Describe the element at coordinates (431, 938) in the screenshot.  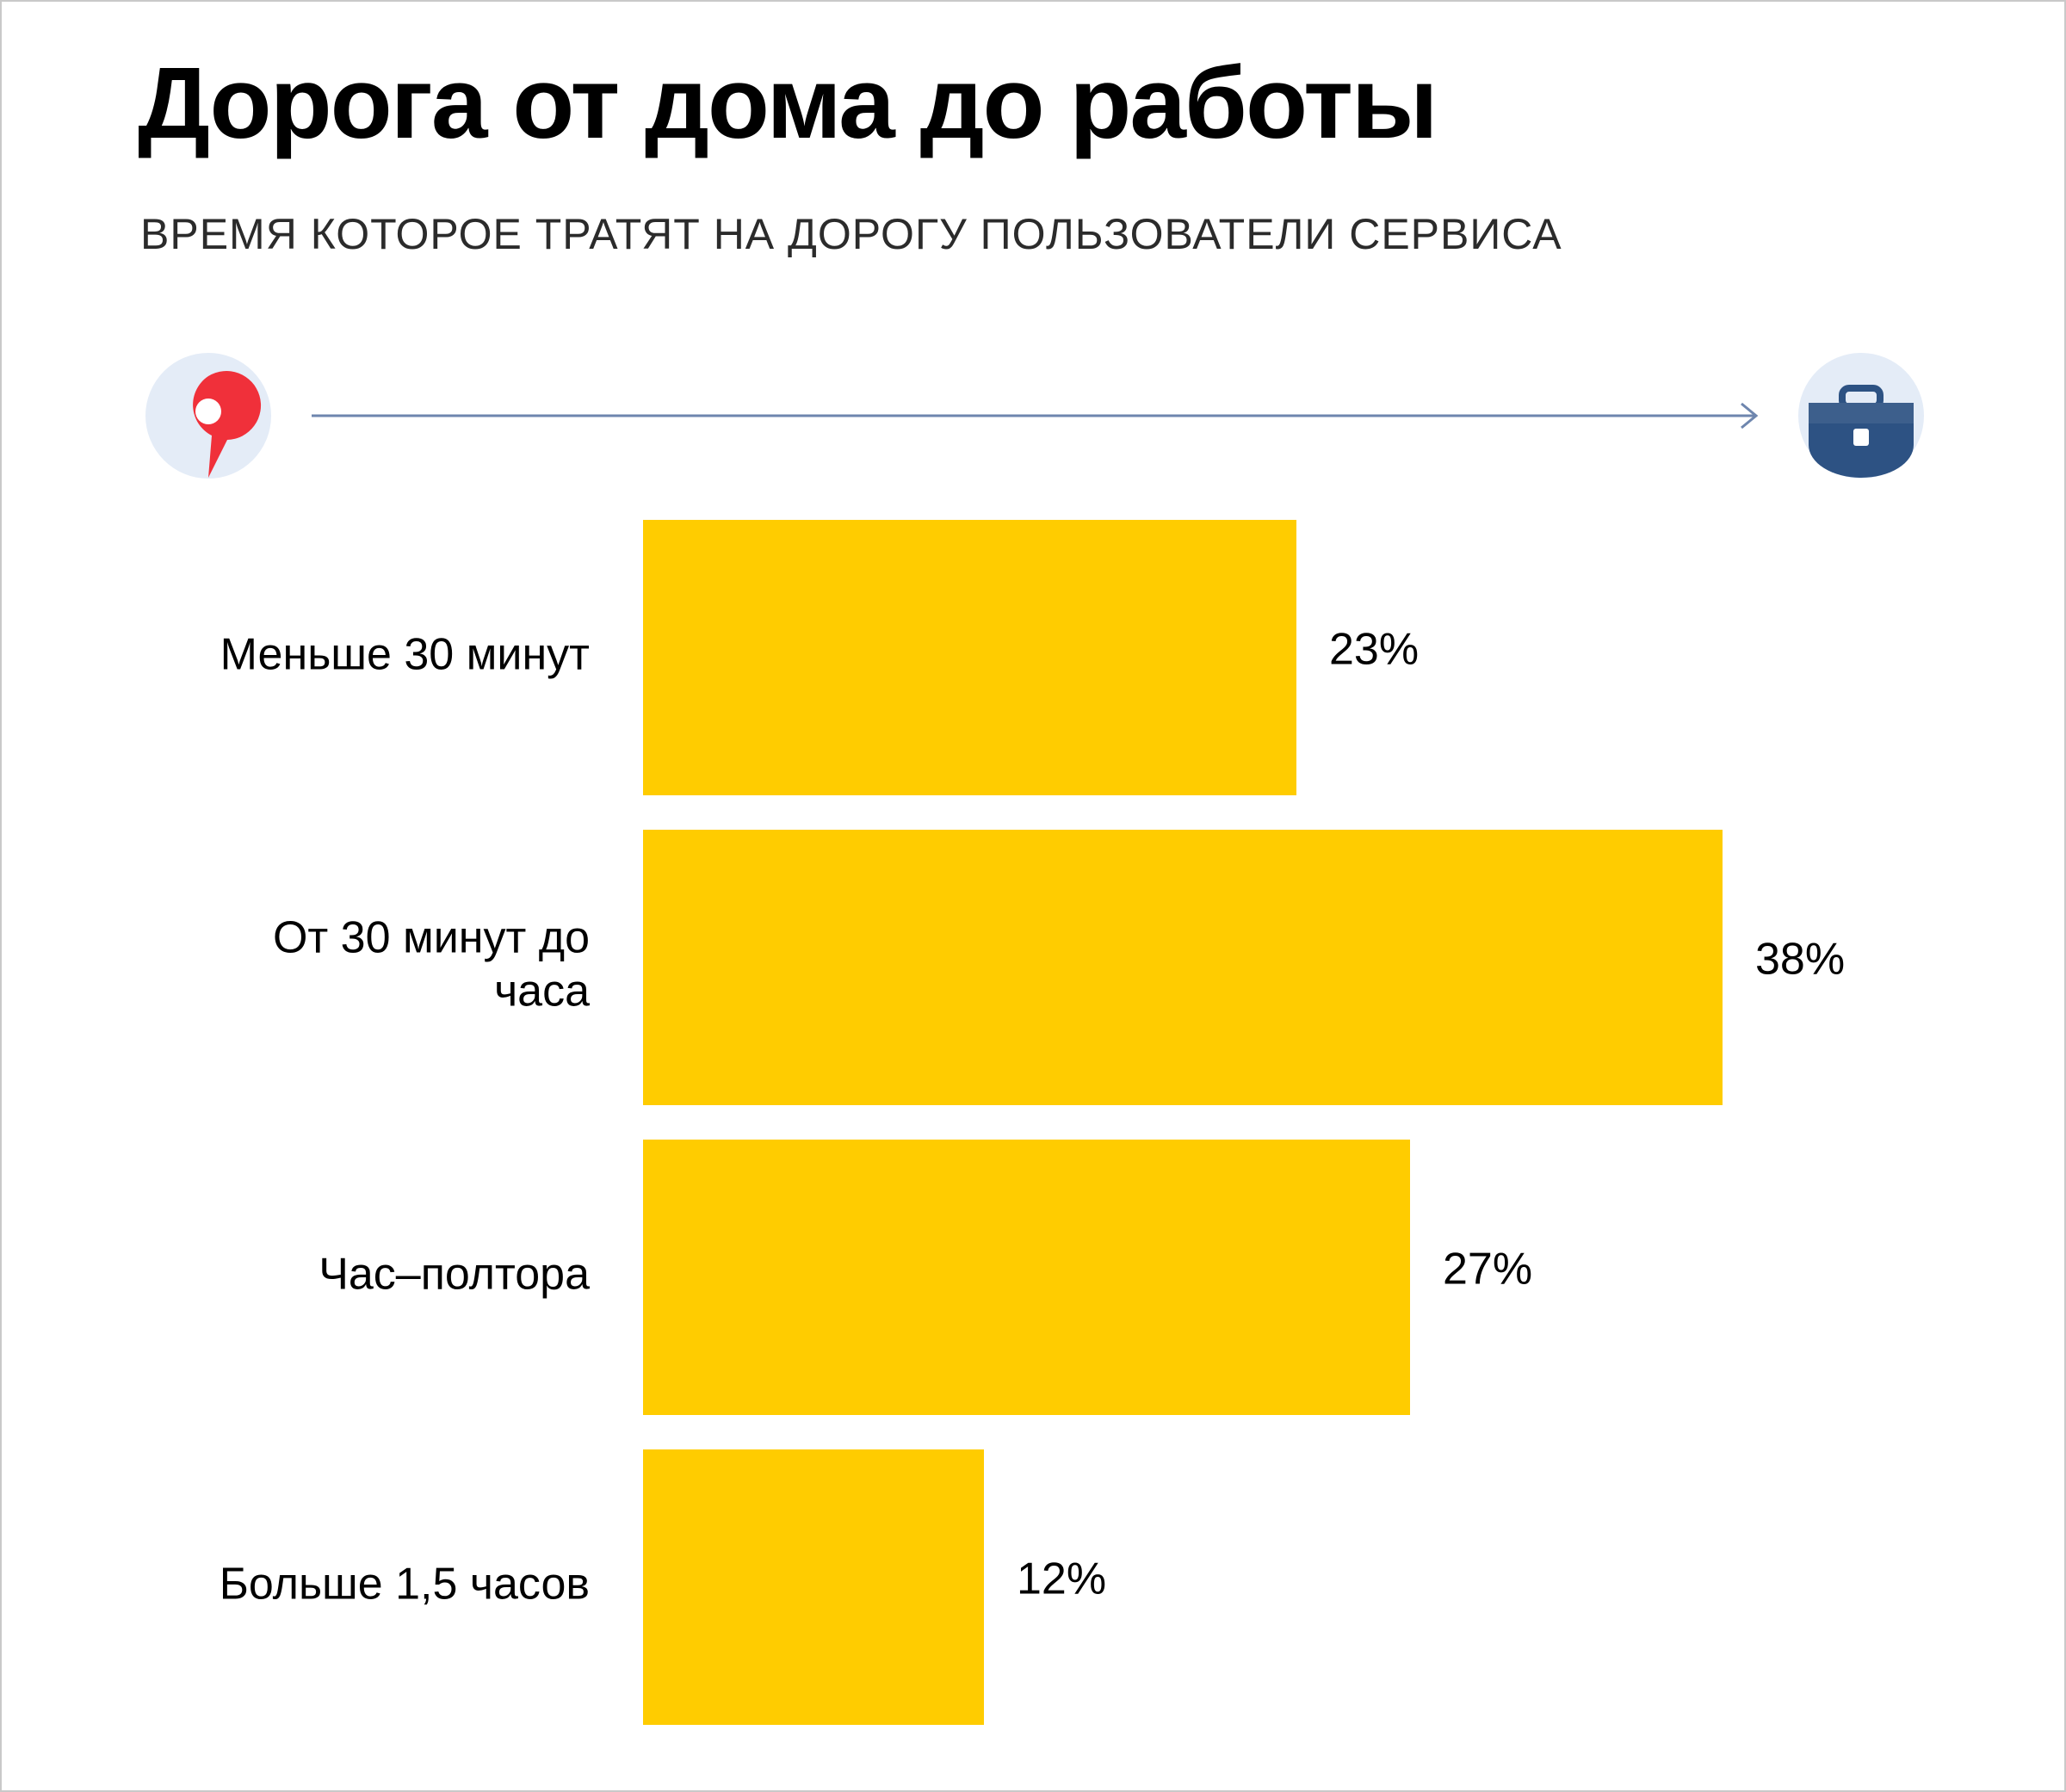
I see `category-label: От 30 минут до` at that location.